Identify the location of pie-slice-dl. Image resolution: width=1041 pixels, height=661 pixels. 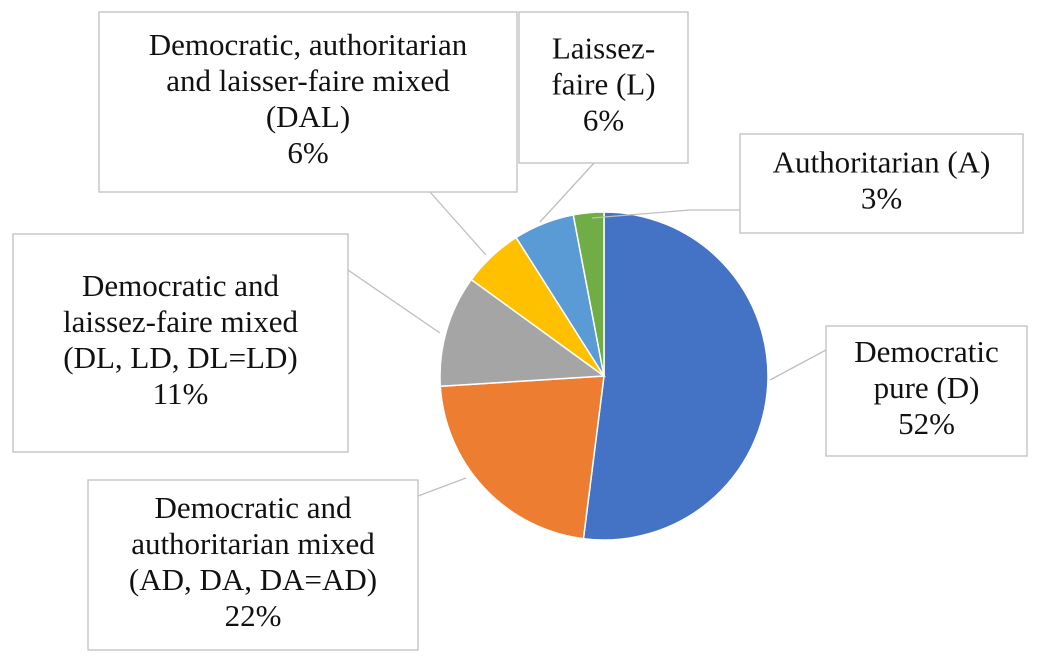
(523, 333).